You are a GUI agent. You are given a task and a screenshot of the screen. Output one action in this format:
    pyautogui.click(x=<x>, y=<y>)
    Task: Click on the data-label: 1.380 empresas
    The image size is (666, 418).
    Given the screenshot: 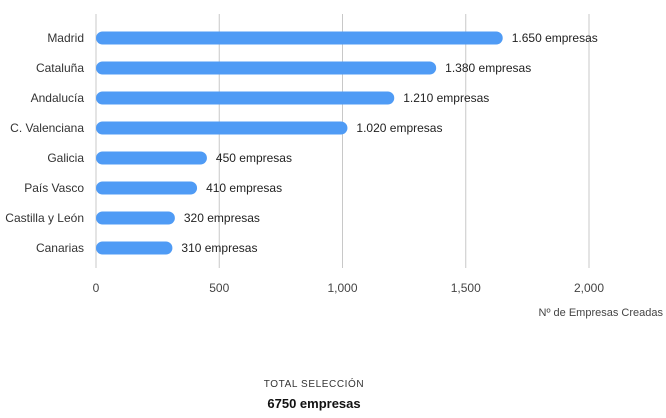 What is the action you would take?
    pyautogui.click(x=488, y=68)
    